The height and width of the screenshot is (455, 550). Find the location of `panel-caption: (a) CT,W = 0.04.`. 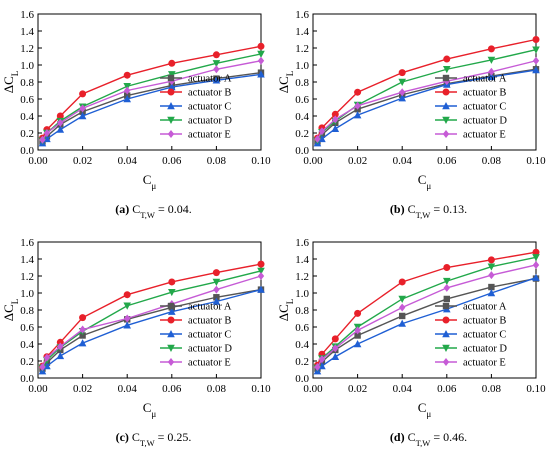

panel-caption: (a) CT,W = 0.04. is located at coordinates (153, 211).